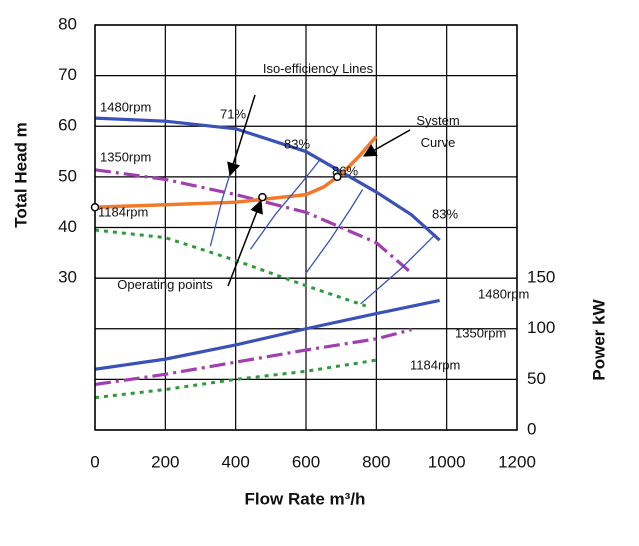  Describe the element at coordinates (165, 284) in the screenshot. I see `operating-label: Operating points` at that location.